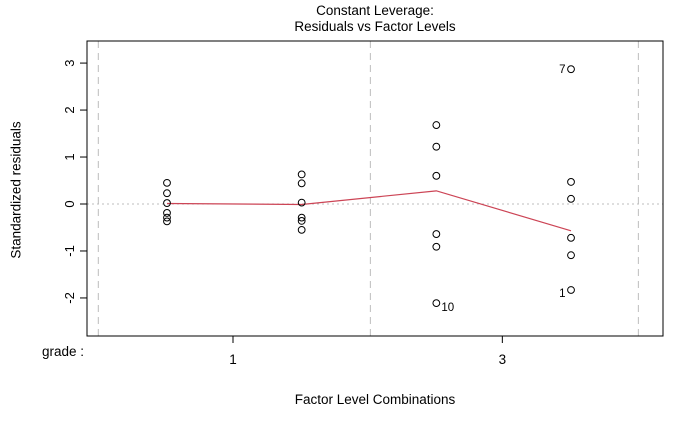 The height and width of the screenshot is (432, 700). What do you see at coordinates (69, 156) in the screenshot?
I see `y-axis-tick-label: 1` at bounding box center [69, 156].